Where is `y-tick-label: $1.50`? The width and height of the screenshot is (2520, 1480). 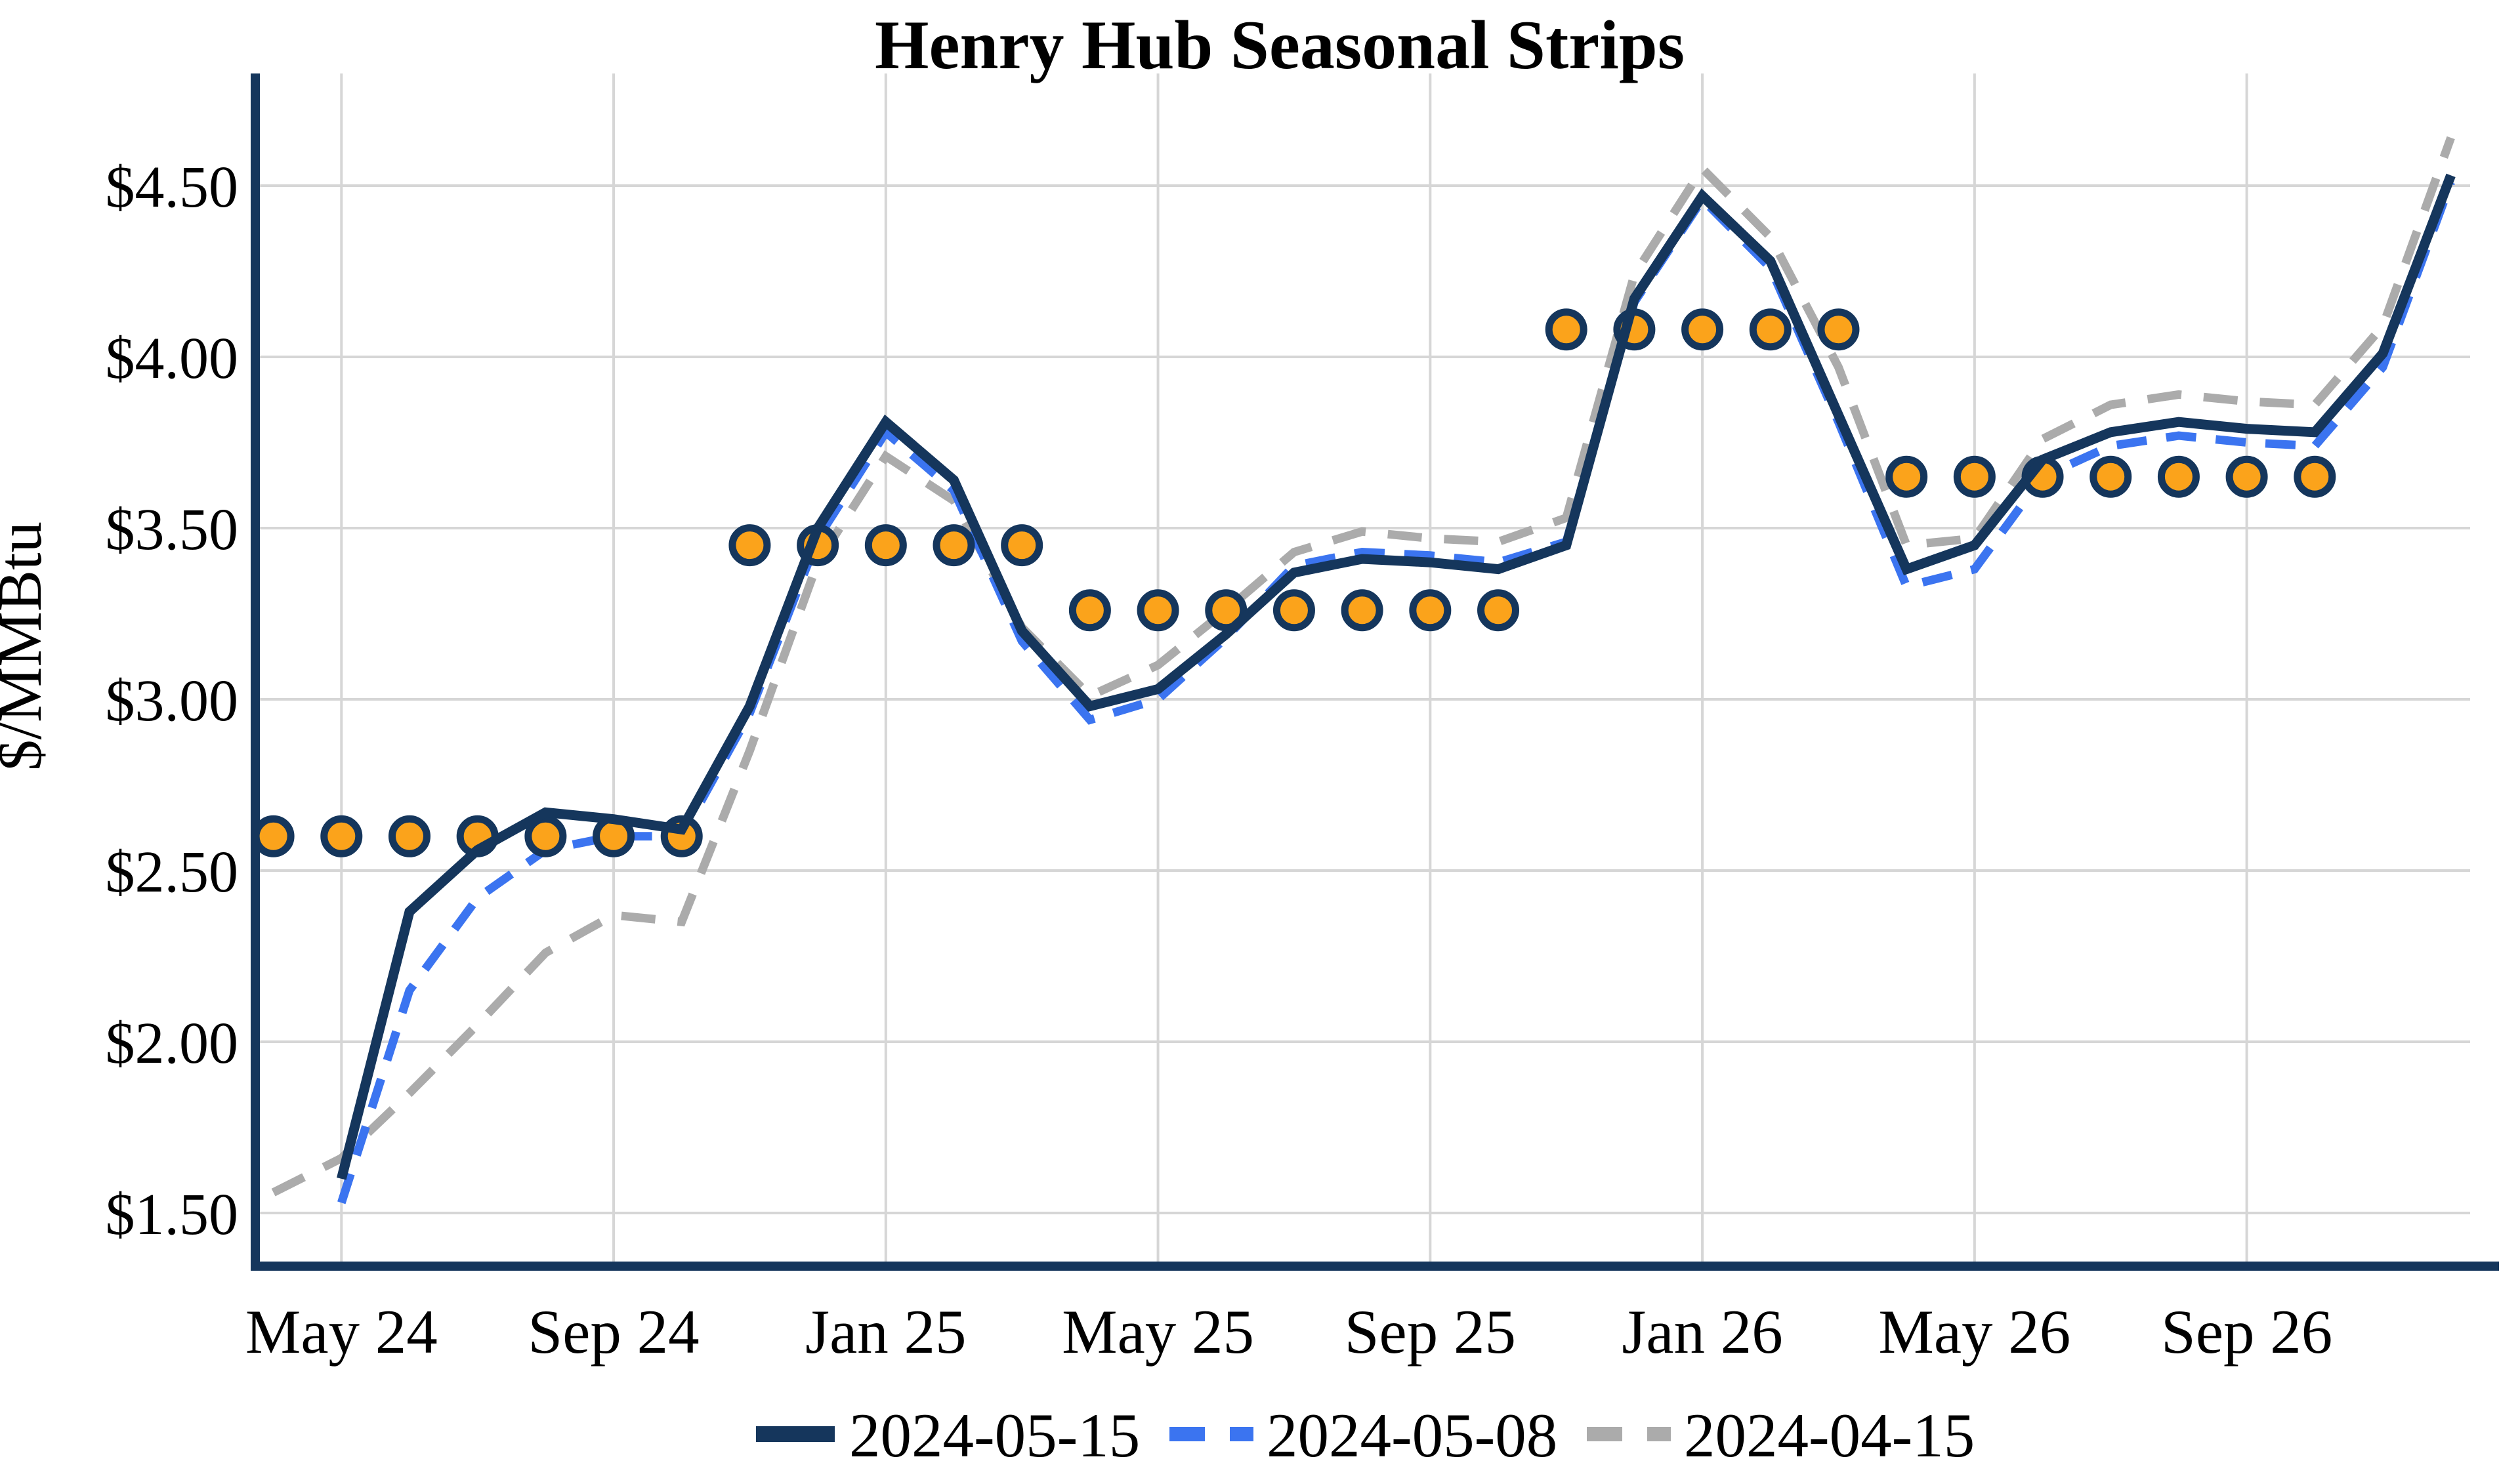
y-tick-label: $1.50 is located at coordinates (172, 1214).